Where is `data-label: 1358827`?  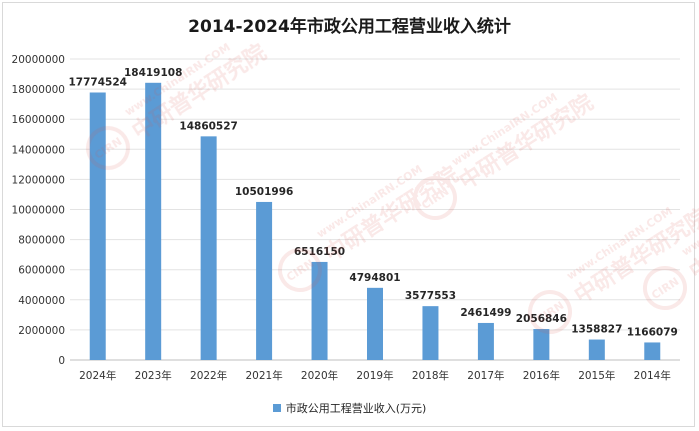 data-label: 1358827 is located at coordinates (596, 330).